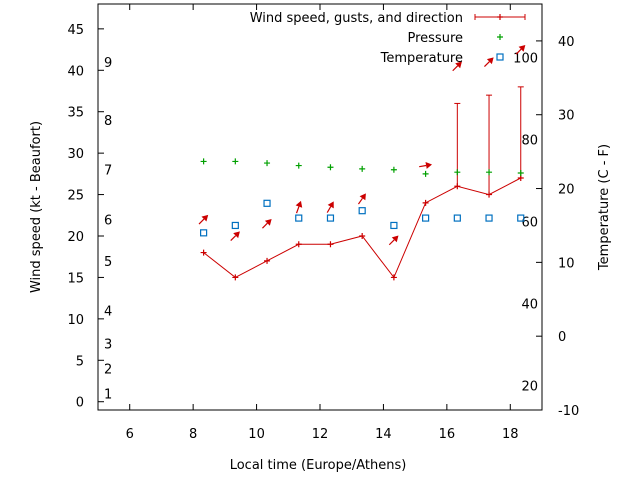 Image resolution: width=640 pixels, height=480 pixels. What do you see at coordinates (75, 278) in the screenshot?
I see `y-left-tick-label: 15` at bounding box center [75, 278].